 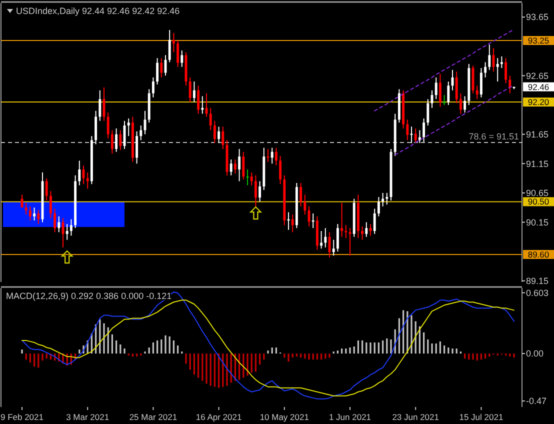 What do you see at coordinates (481, 417) in the screenshot?
I see `x-tick-label: 15 Jul 2021` at bounding box center [481, 417].